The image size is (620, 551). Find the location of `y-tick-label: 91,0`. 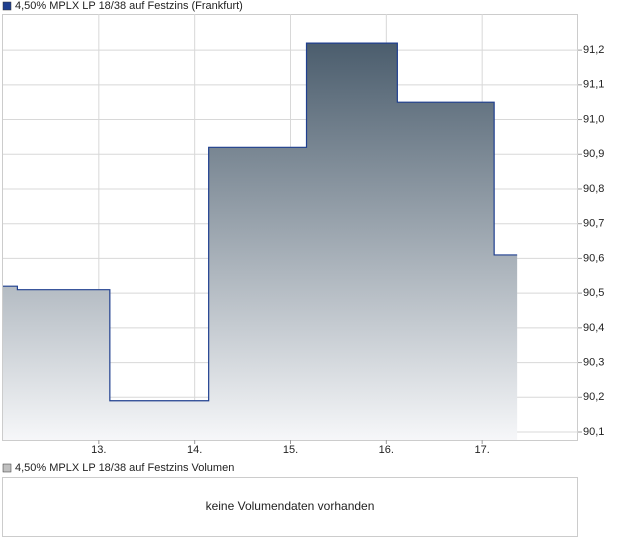

y-tick-label: 91,0 is located at coordinates (593, 119).